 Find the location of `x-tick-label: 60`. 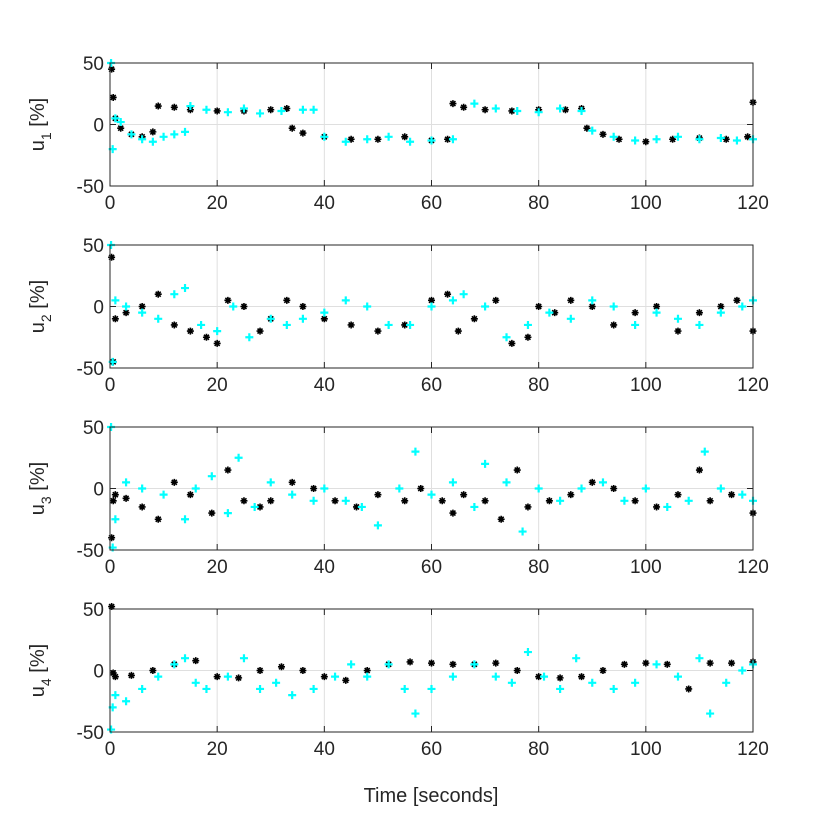

x-tick-label: 60 is located at coordinates (431, 567).